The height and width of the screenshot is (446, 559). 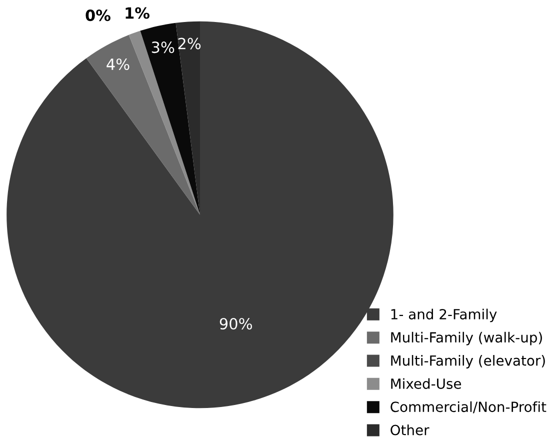 What do you see at coordinates (468, 407) in the screenshot?
I see `legend-label: Commercial/Non-Profit` at bounding box center [468, 407].